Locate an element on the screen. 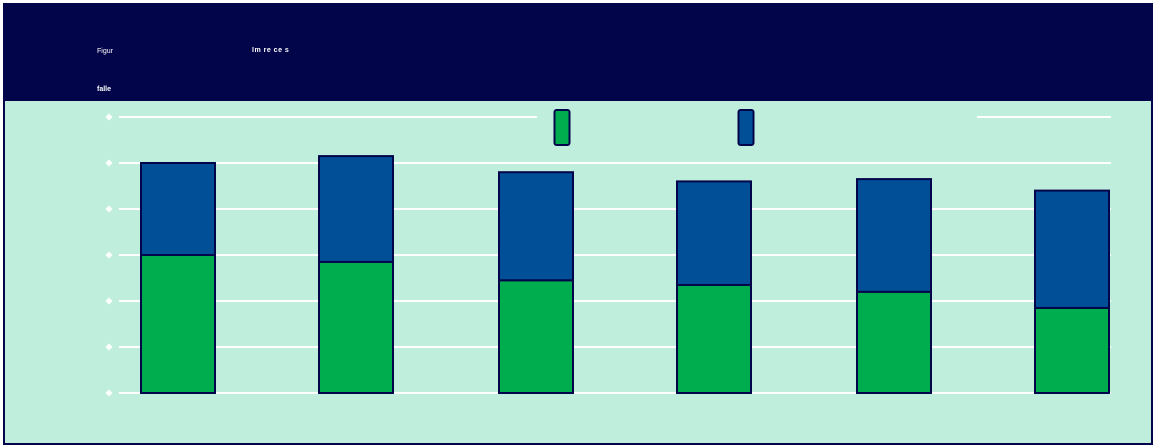 The height and width of the screenshot is (447, 1155). figure-label: Figur is located at coordinates (105, 51).